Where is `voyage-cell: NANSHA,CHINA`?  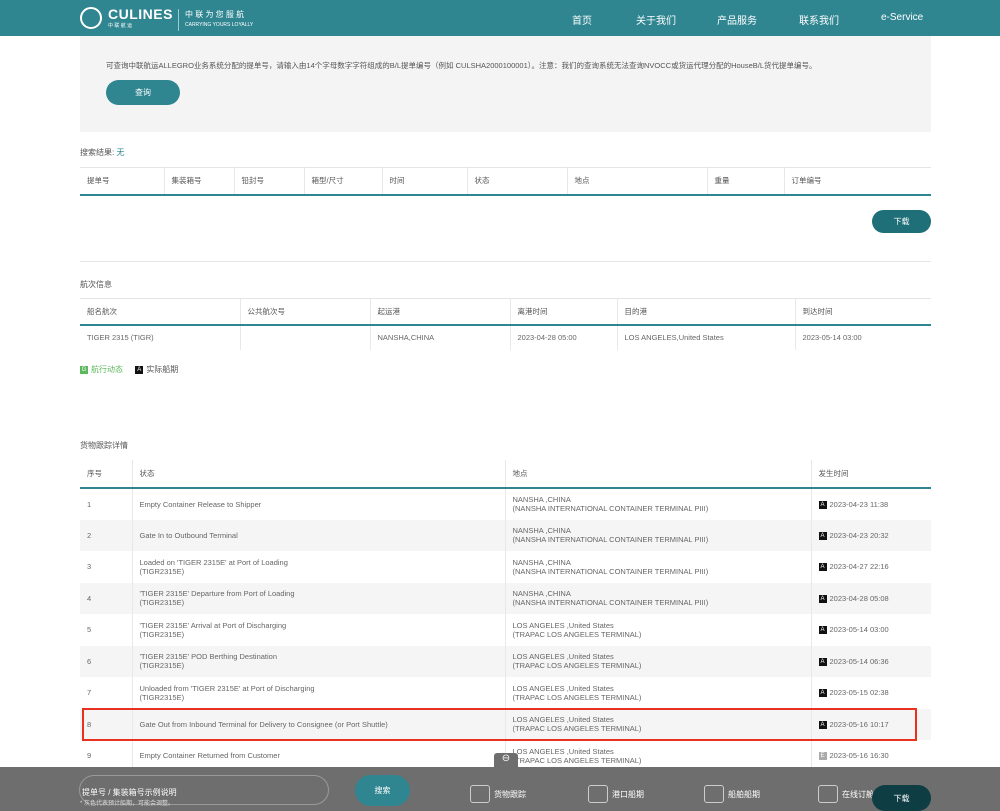
voyage-cell: NANSHA,CHINA is located at coordinates (440, 337).